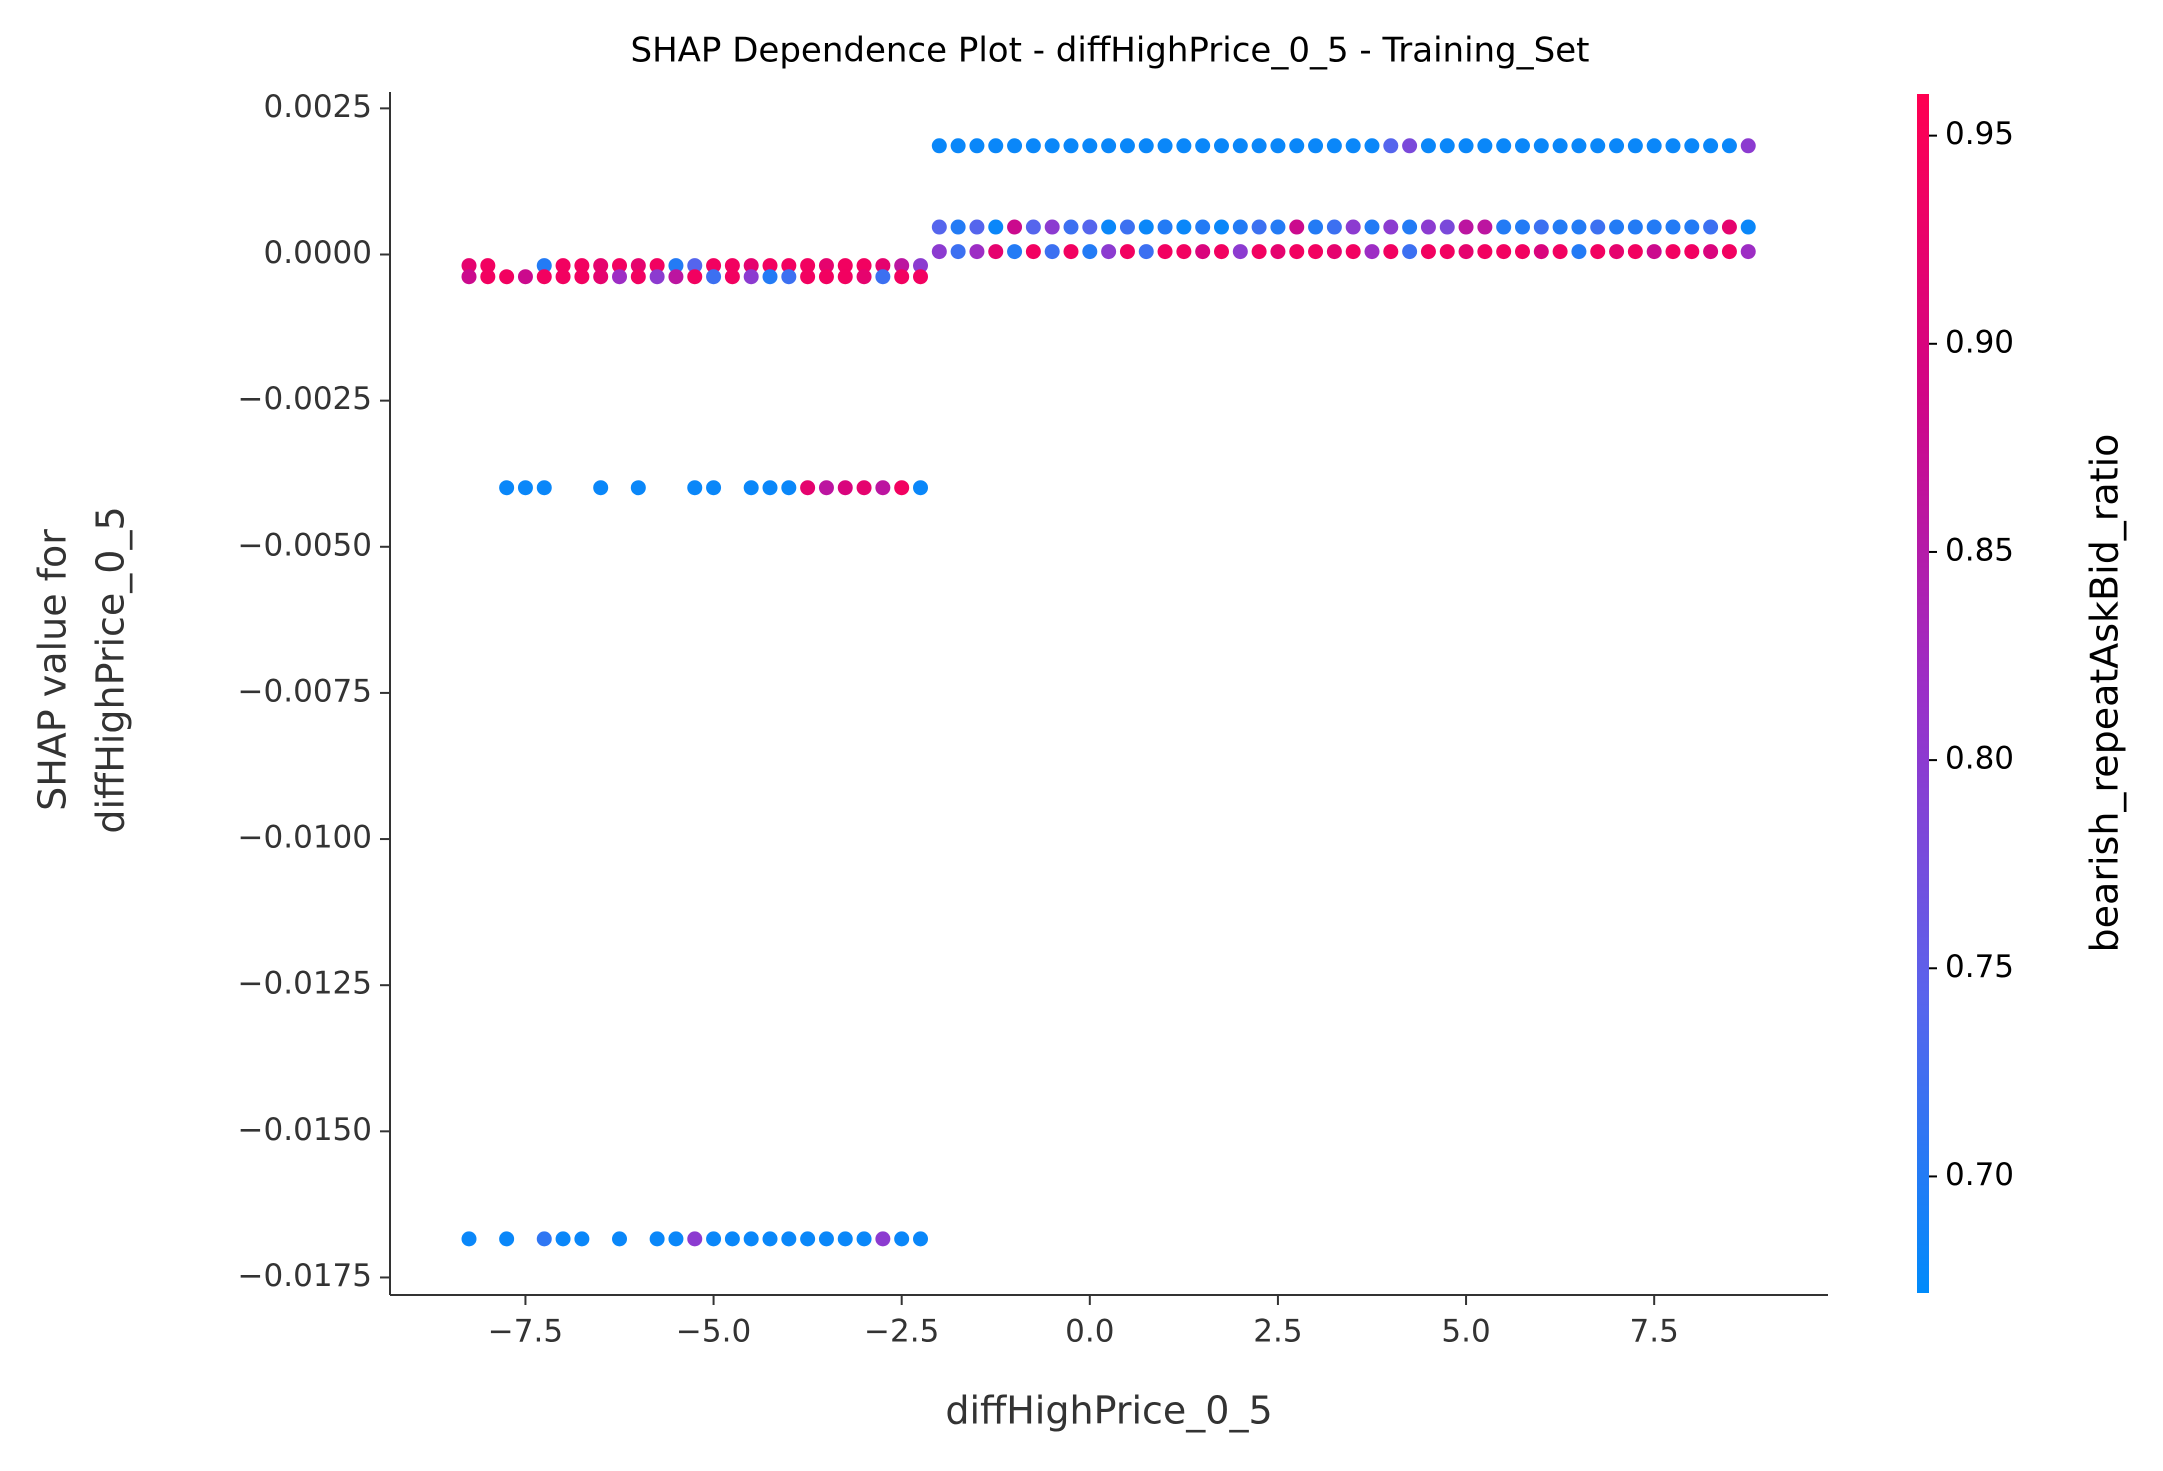  I want to click on y-tick-label: −0.0125, so click(305, 984).